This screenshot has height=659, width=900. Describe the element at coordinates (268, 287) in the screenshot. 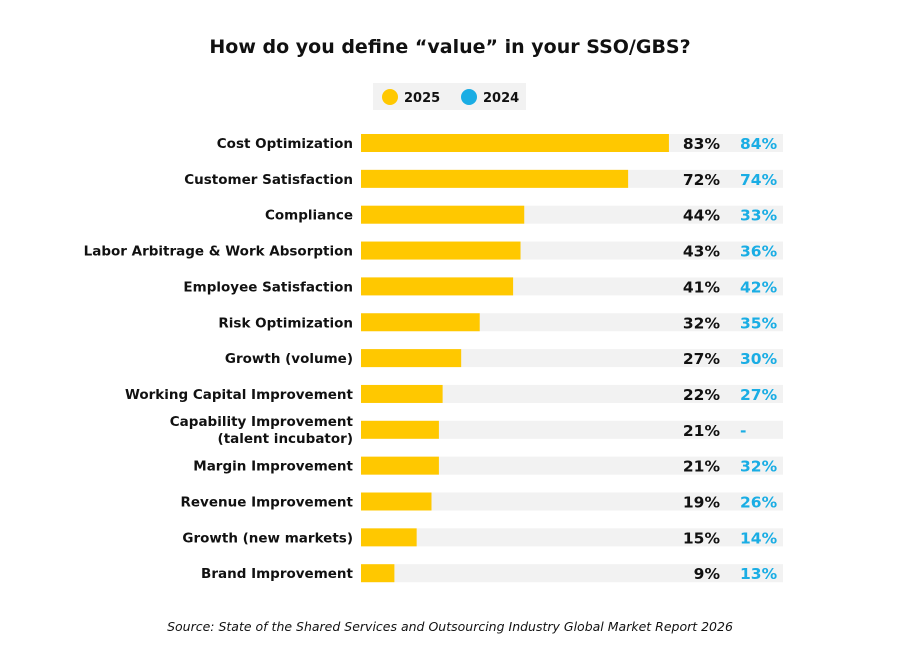

I see `category-label: Employee Satisfaction` at that location.